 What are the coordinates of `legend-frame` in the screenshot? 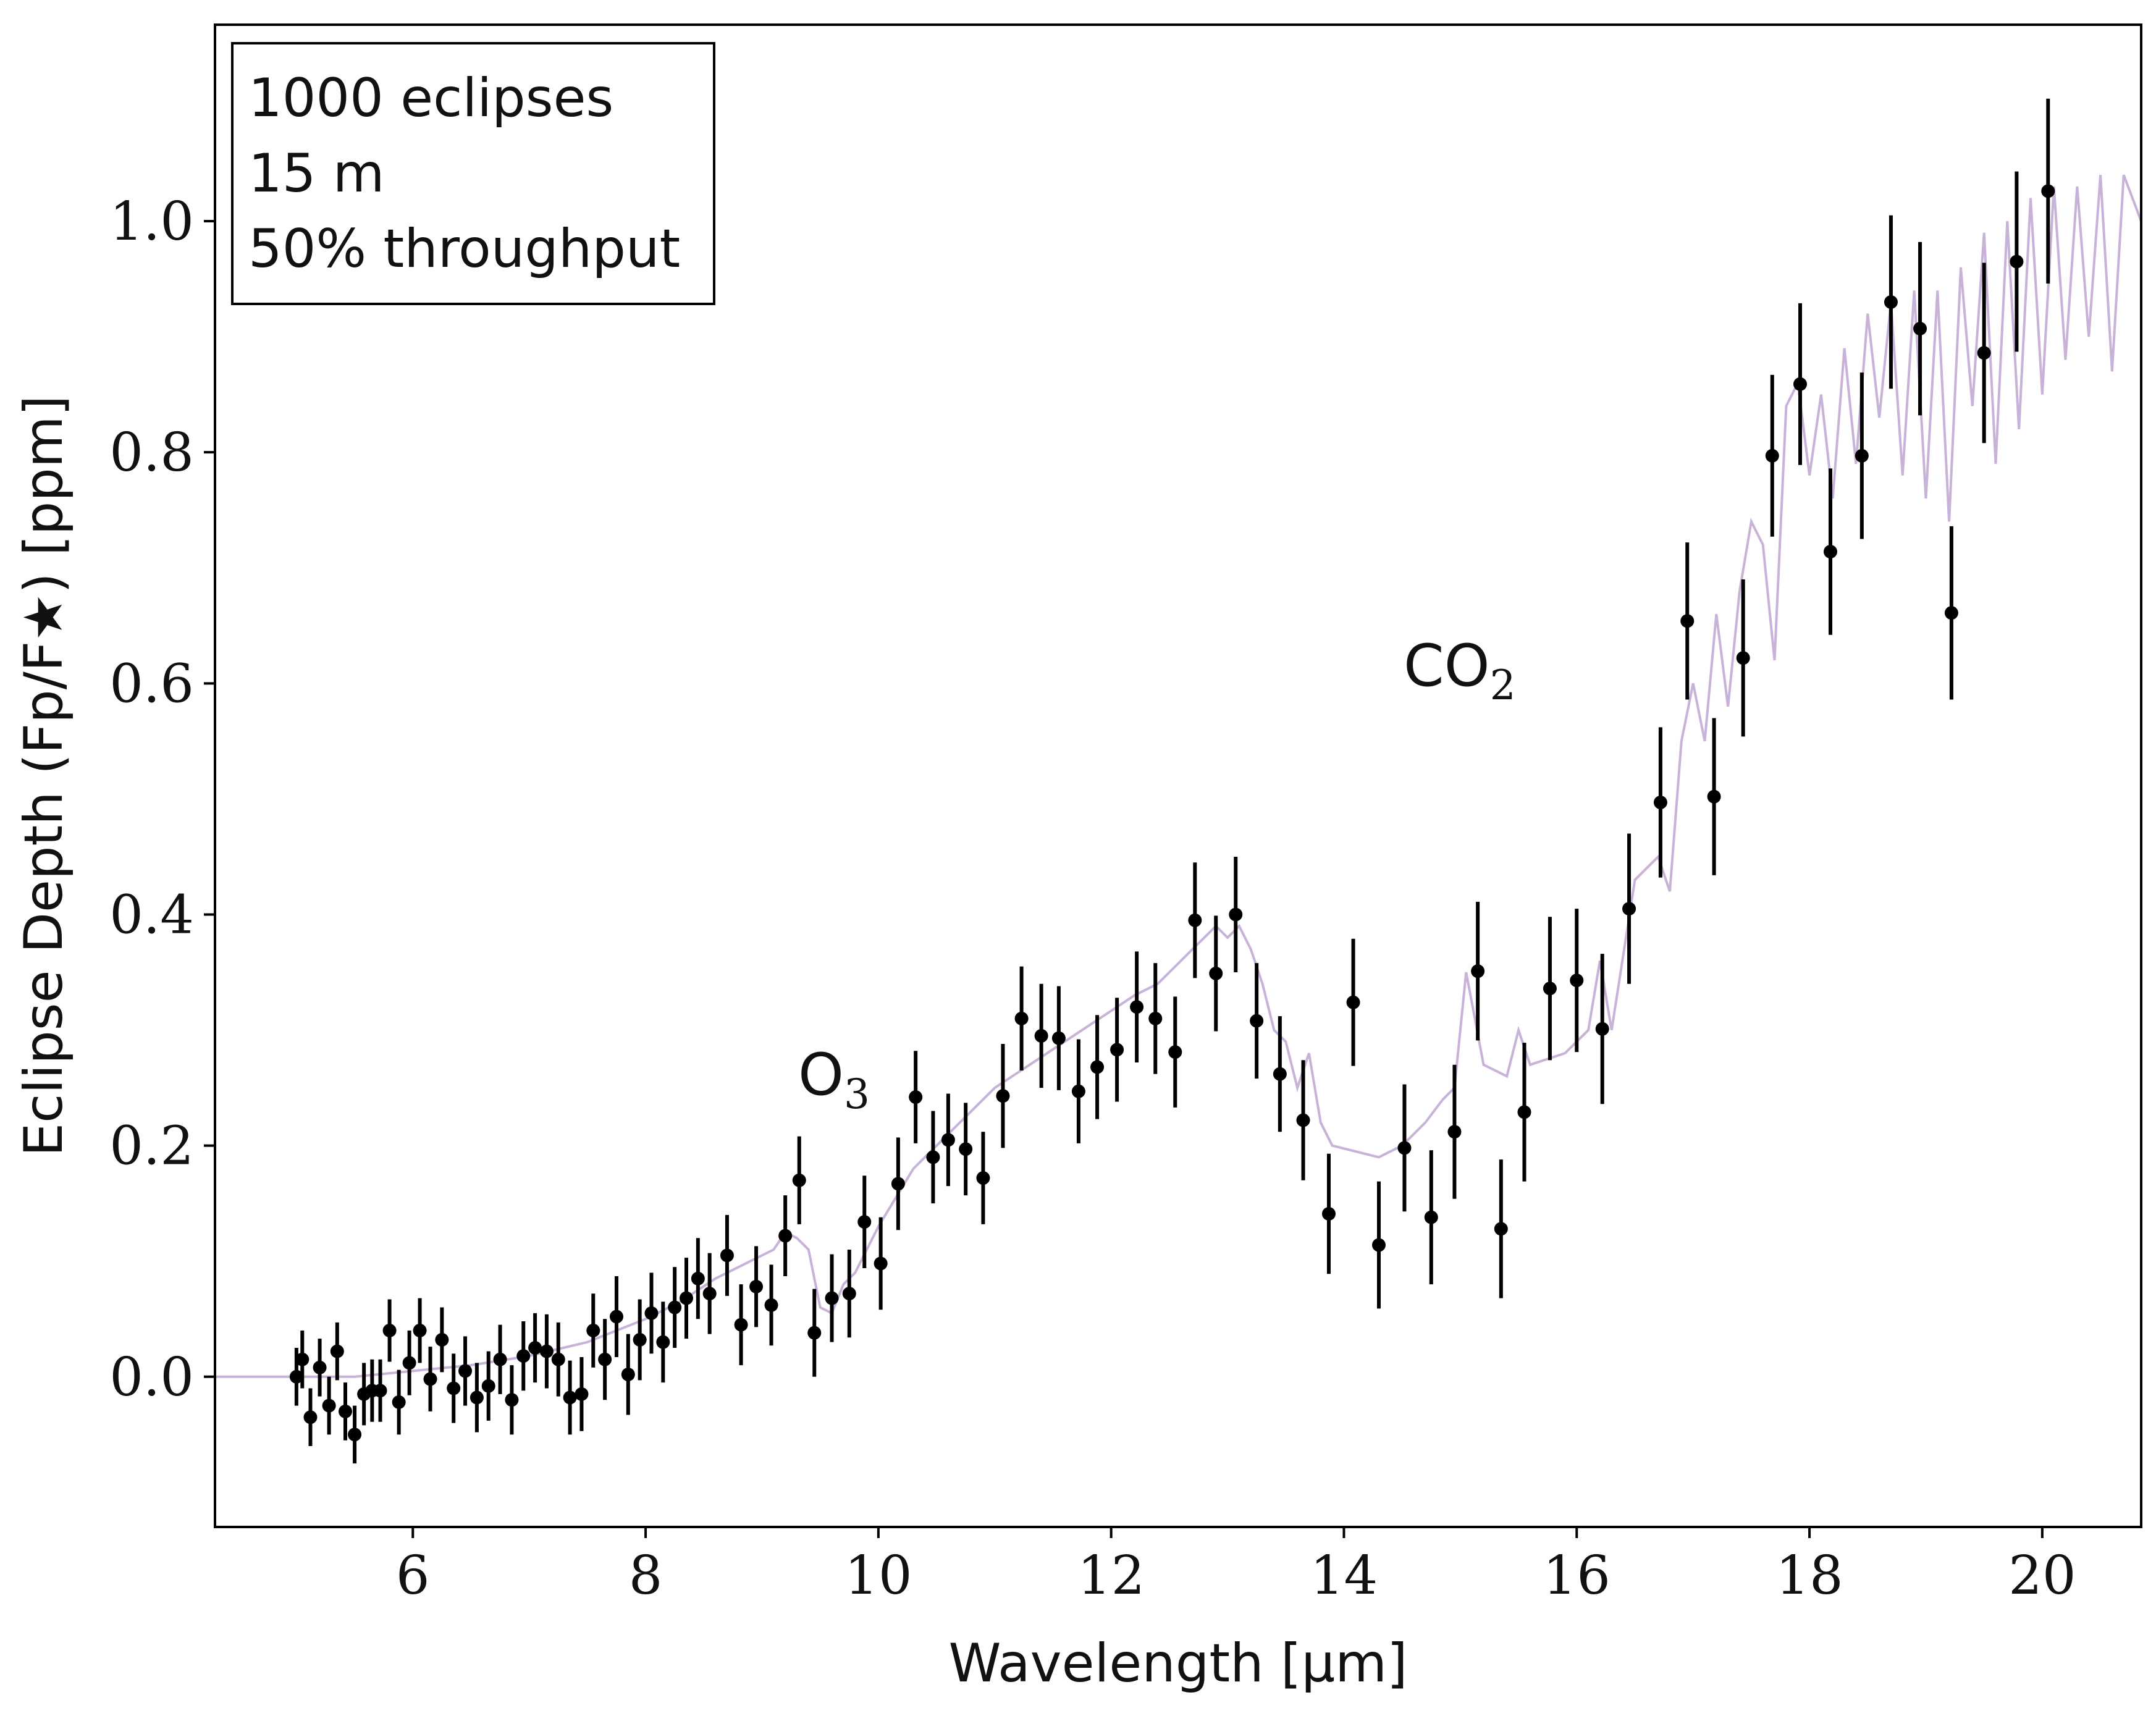 It's located at (473, 173).